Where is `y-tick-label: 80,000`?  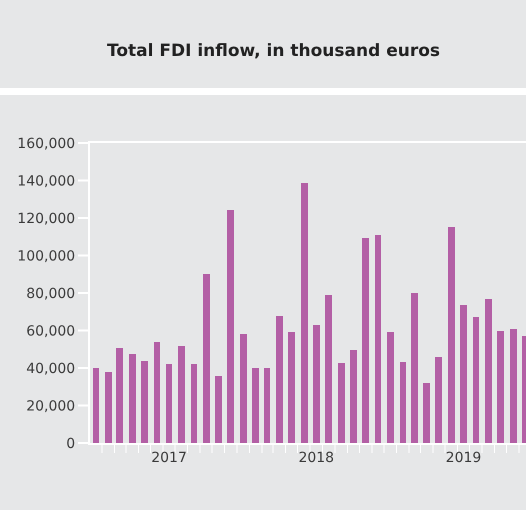 y-tick-label: 80,000 is located at coordinates (51, 294).